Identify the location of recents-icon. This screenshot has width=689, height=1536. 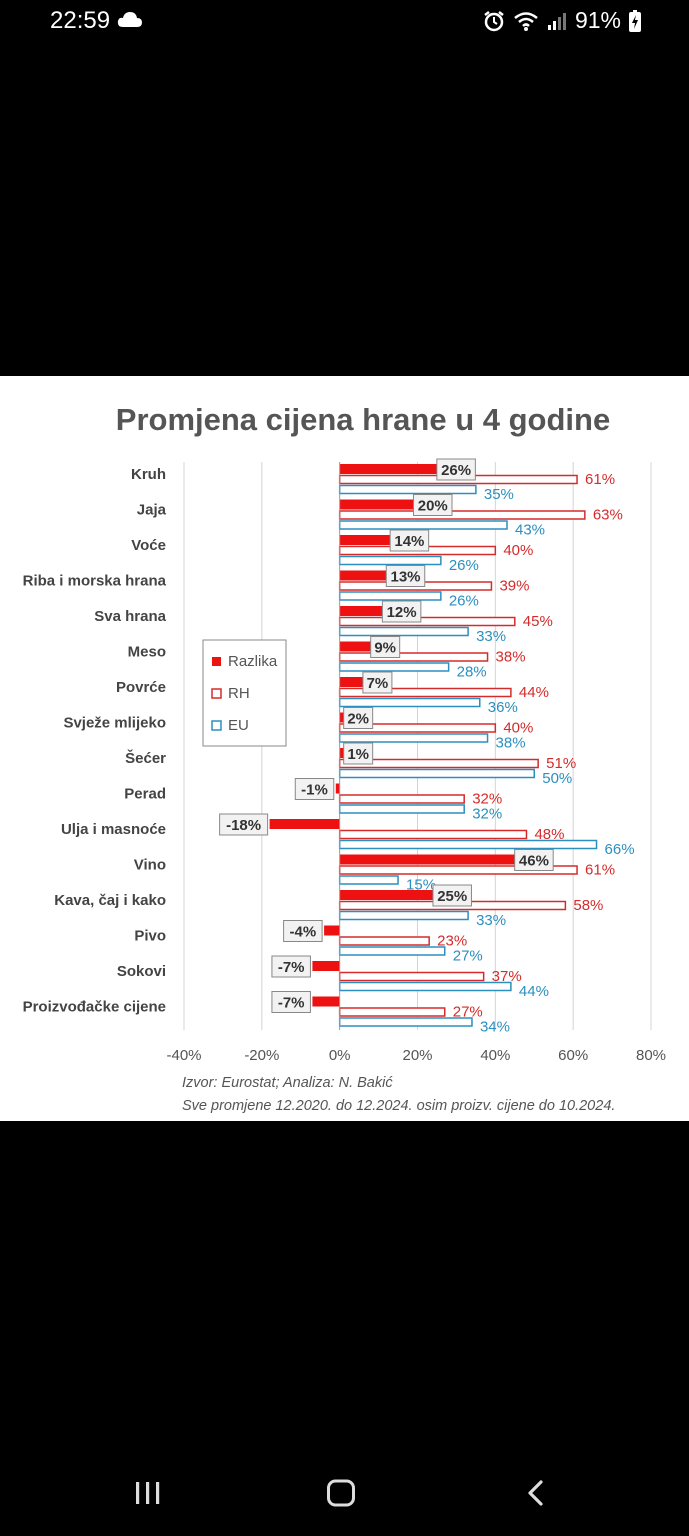
(148, 1493).